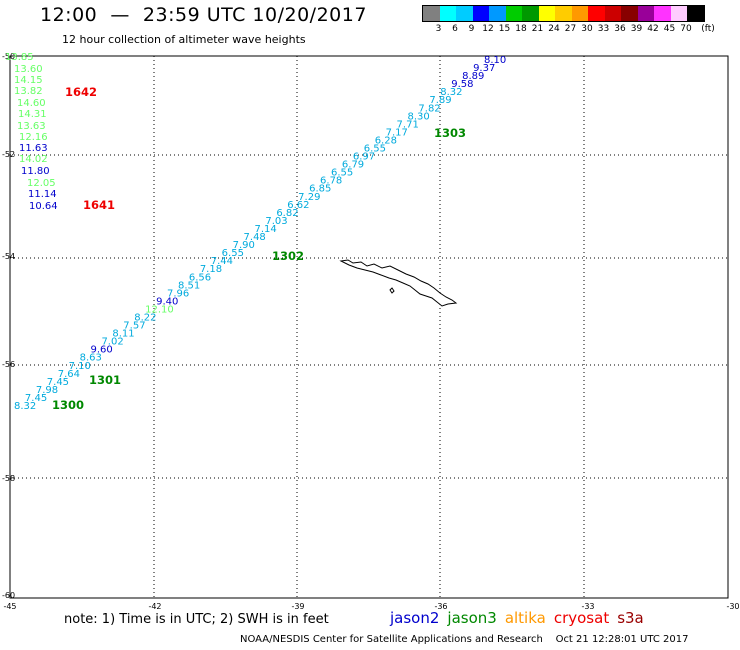 The width and height of the screenshot is (740, 650). I want to click on legend-label: 36, so click(620, 29).